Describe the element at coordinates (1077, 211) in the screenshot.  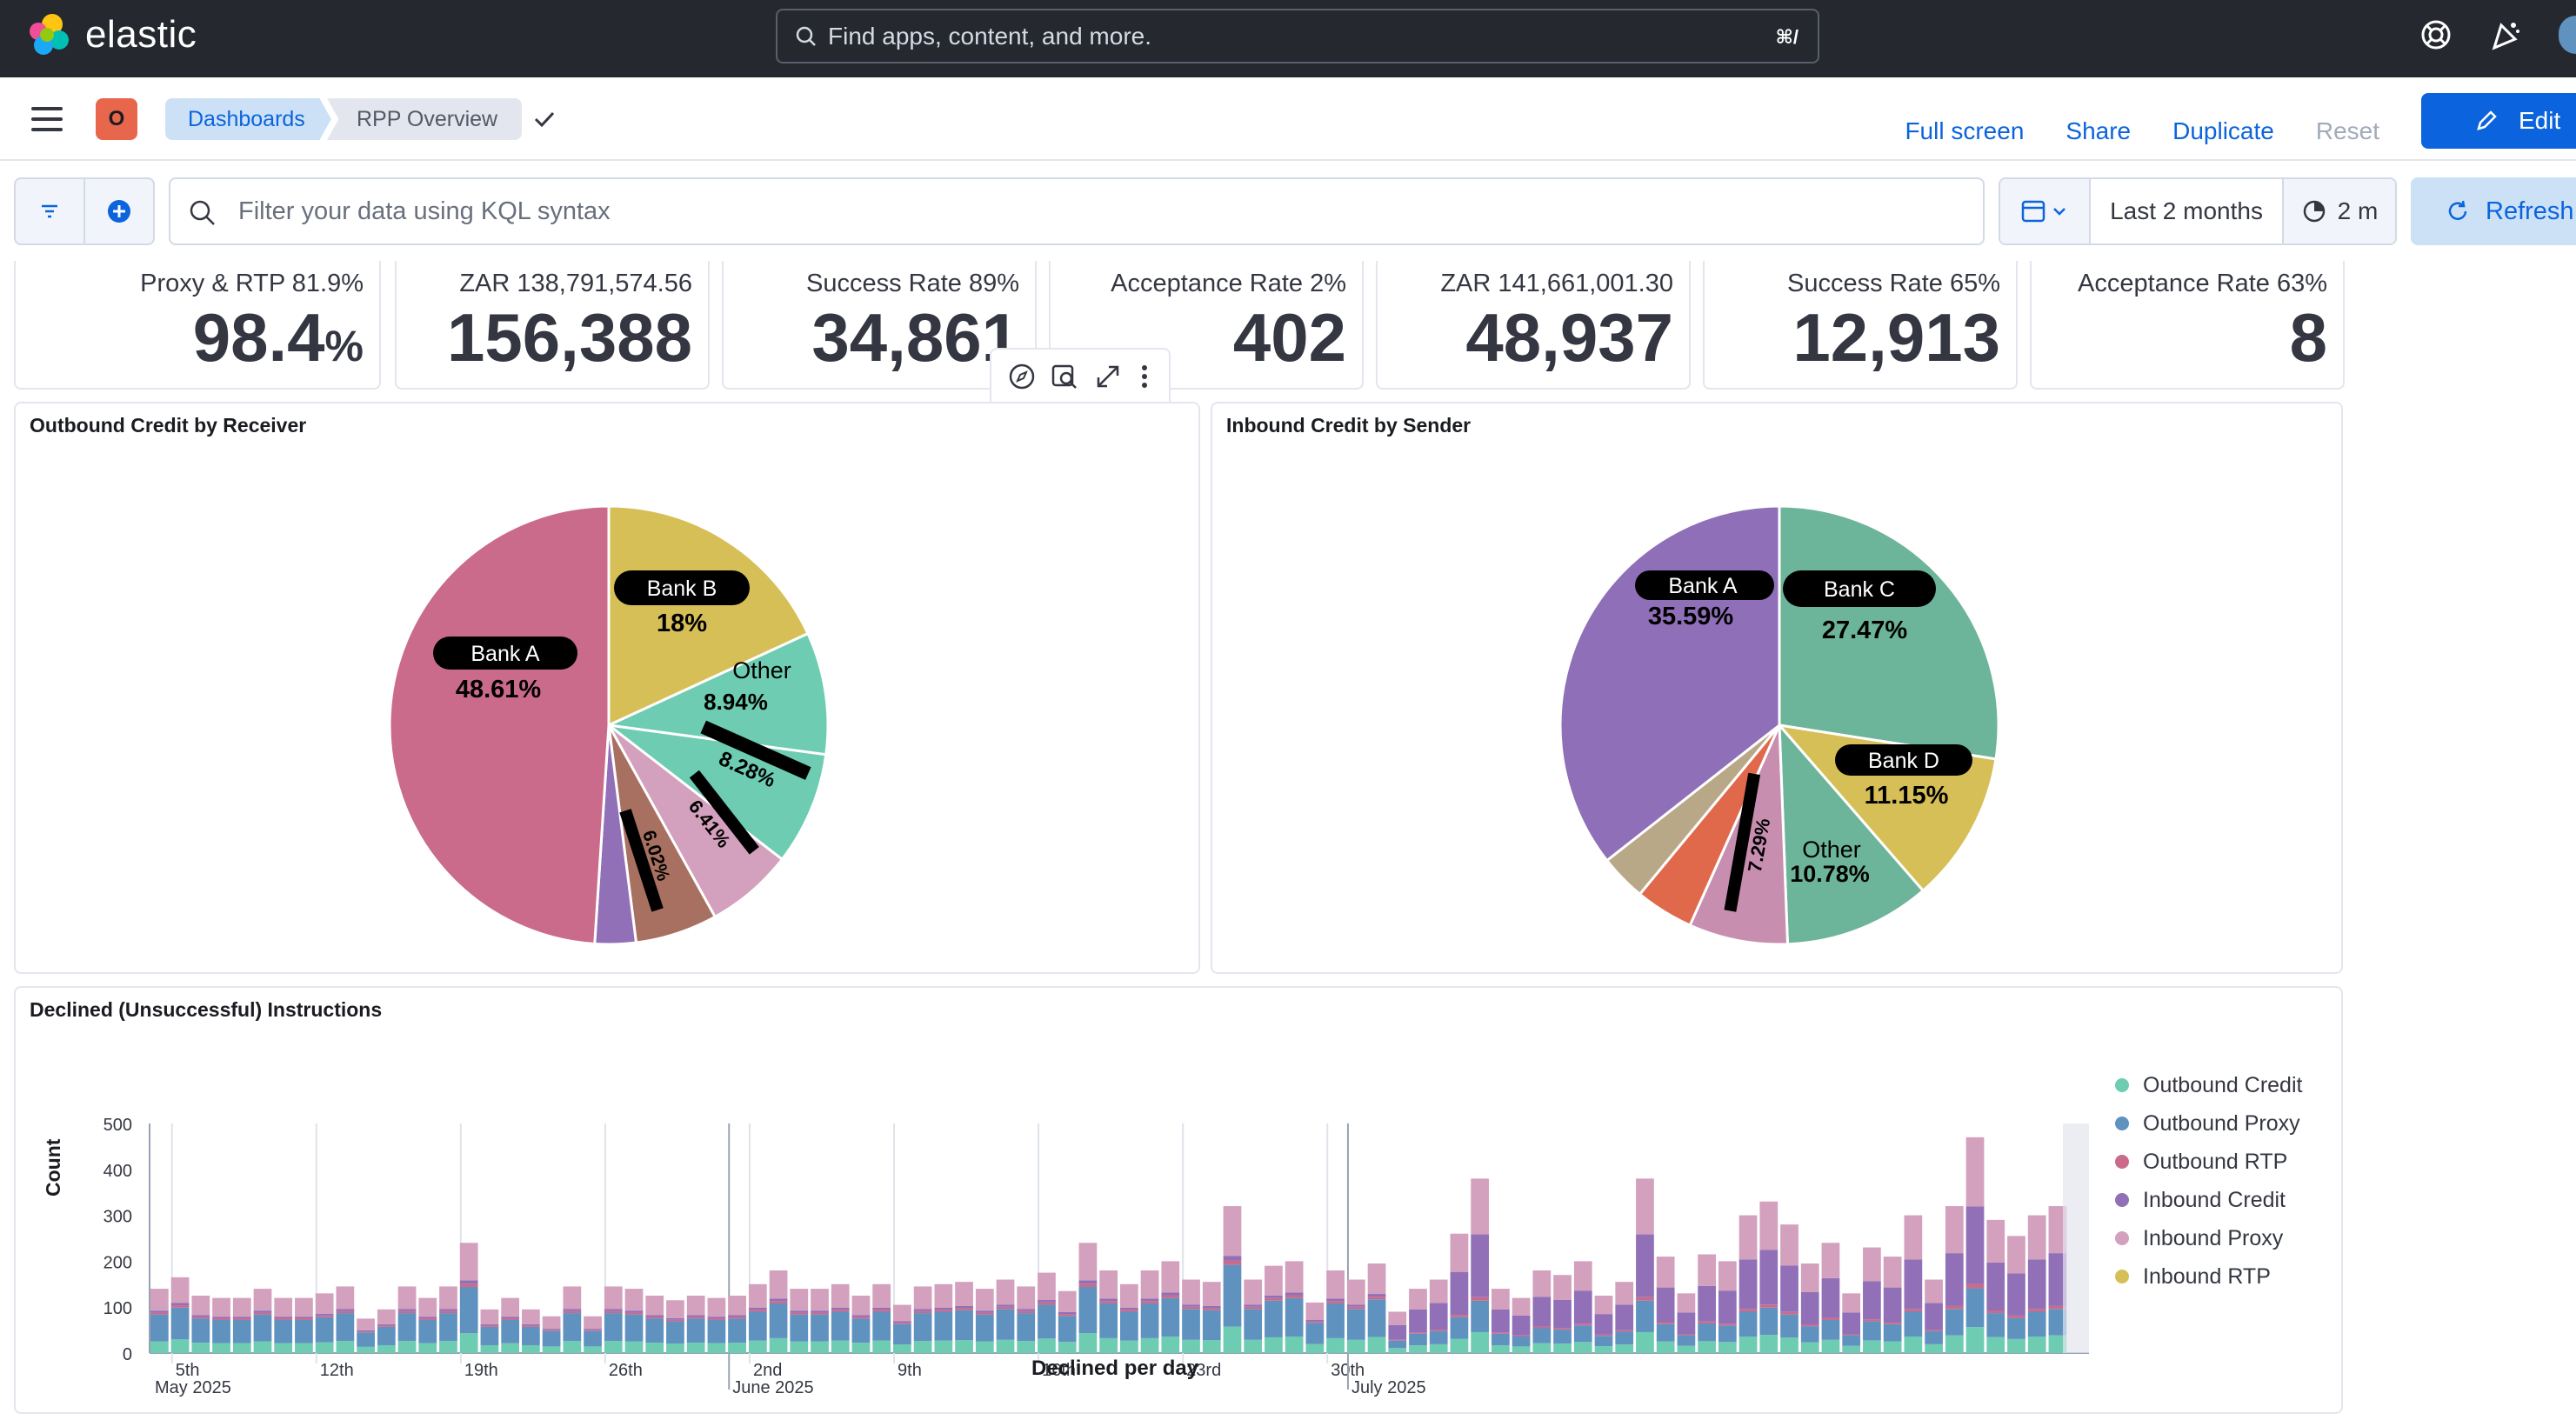
I see `kql-filter-input: Filter your data using KQL syntax` at that location.